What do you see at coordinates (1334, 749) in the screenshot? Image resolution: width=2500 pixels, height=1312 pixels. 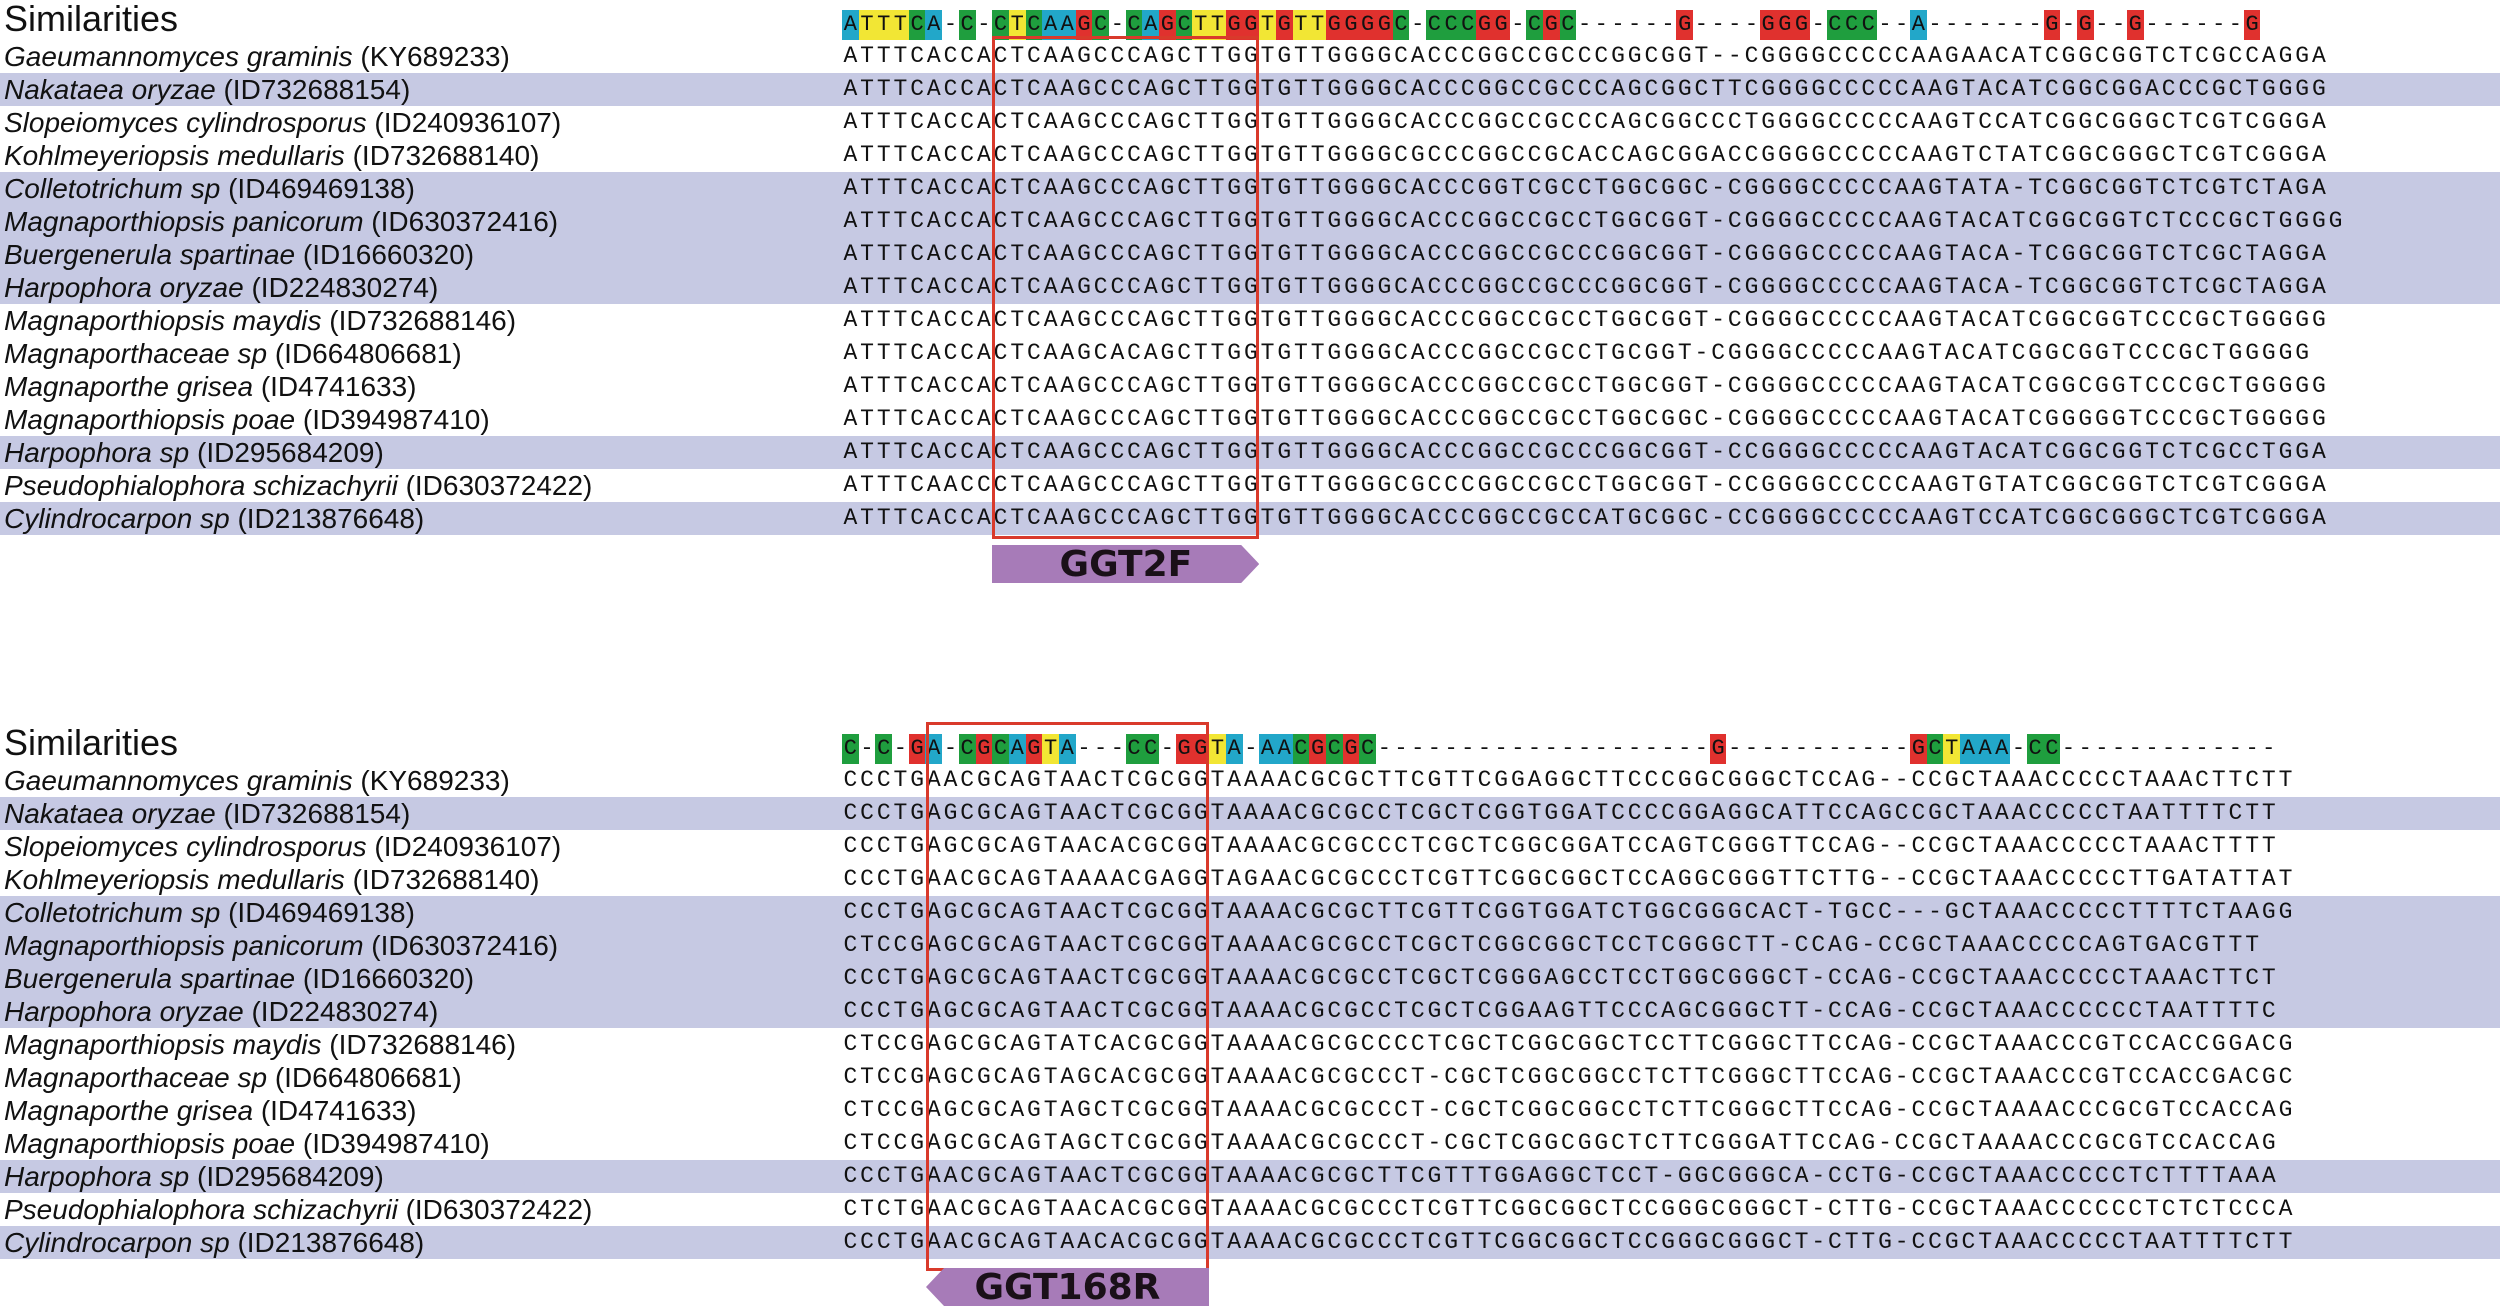 I see `consensus-base: C` at bounding box center [1334, 749].